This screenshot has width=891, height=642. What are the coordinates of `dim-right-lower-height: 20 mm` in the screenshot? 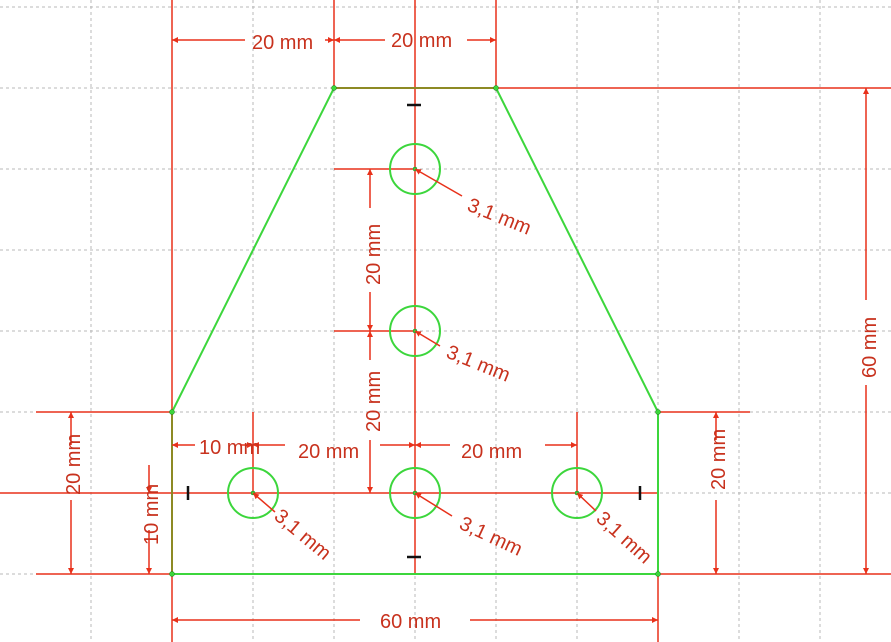 It's located at (719, 459).